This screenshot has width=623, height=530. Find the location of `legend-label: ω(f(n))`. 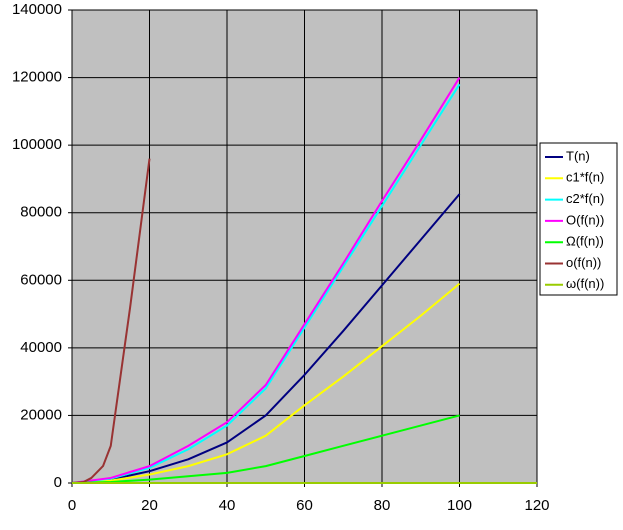

legend-label: ω(f(n)) is located at coordinates (585, 283).